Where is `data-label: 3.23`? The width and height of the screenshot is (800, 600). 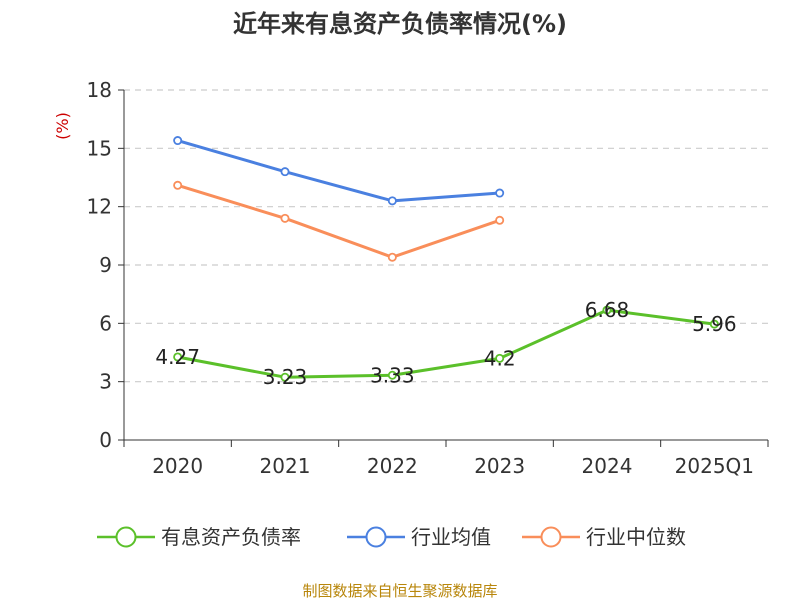 data-label: 3.23 is located at coordinates (285, 377).